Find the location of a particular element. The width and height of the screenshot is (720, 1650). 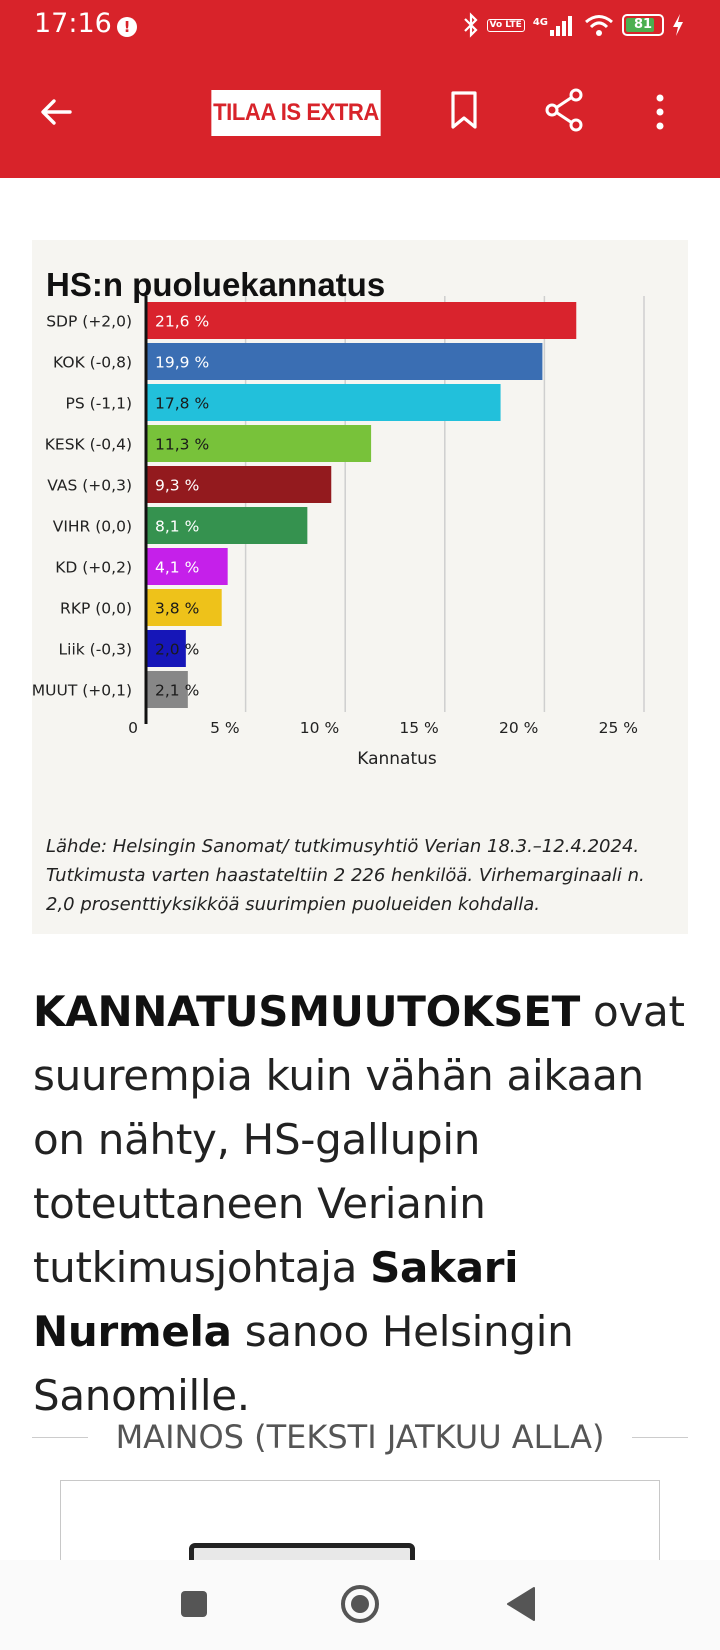

ad-label: MAINOS (TEKSTI JATKUU ALLA) is located at coordinates (360, 1437).